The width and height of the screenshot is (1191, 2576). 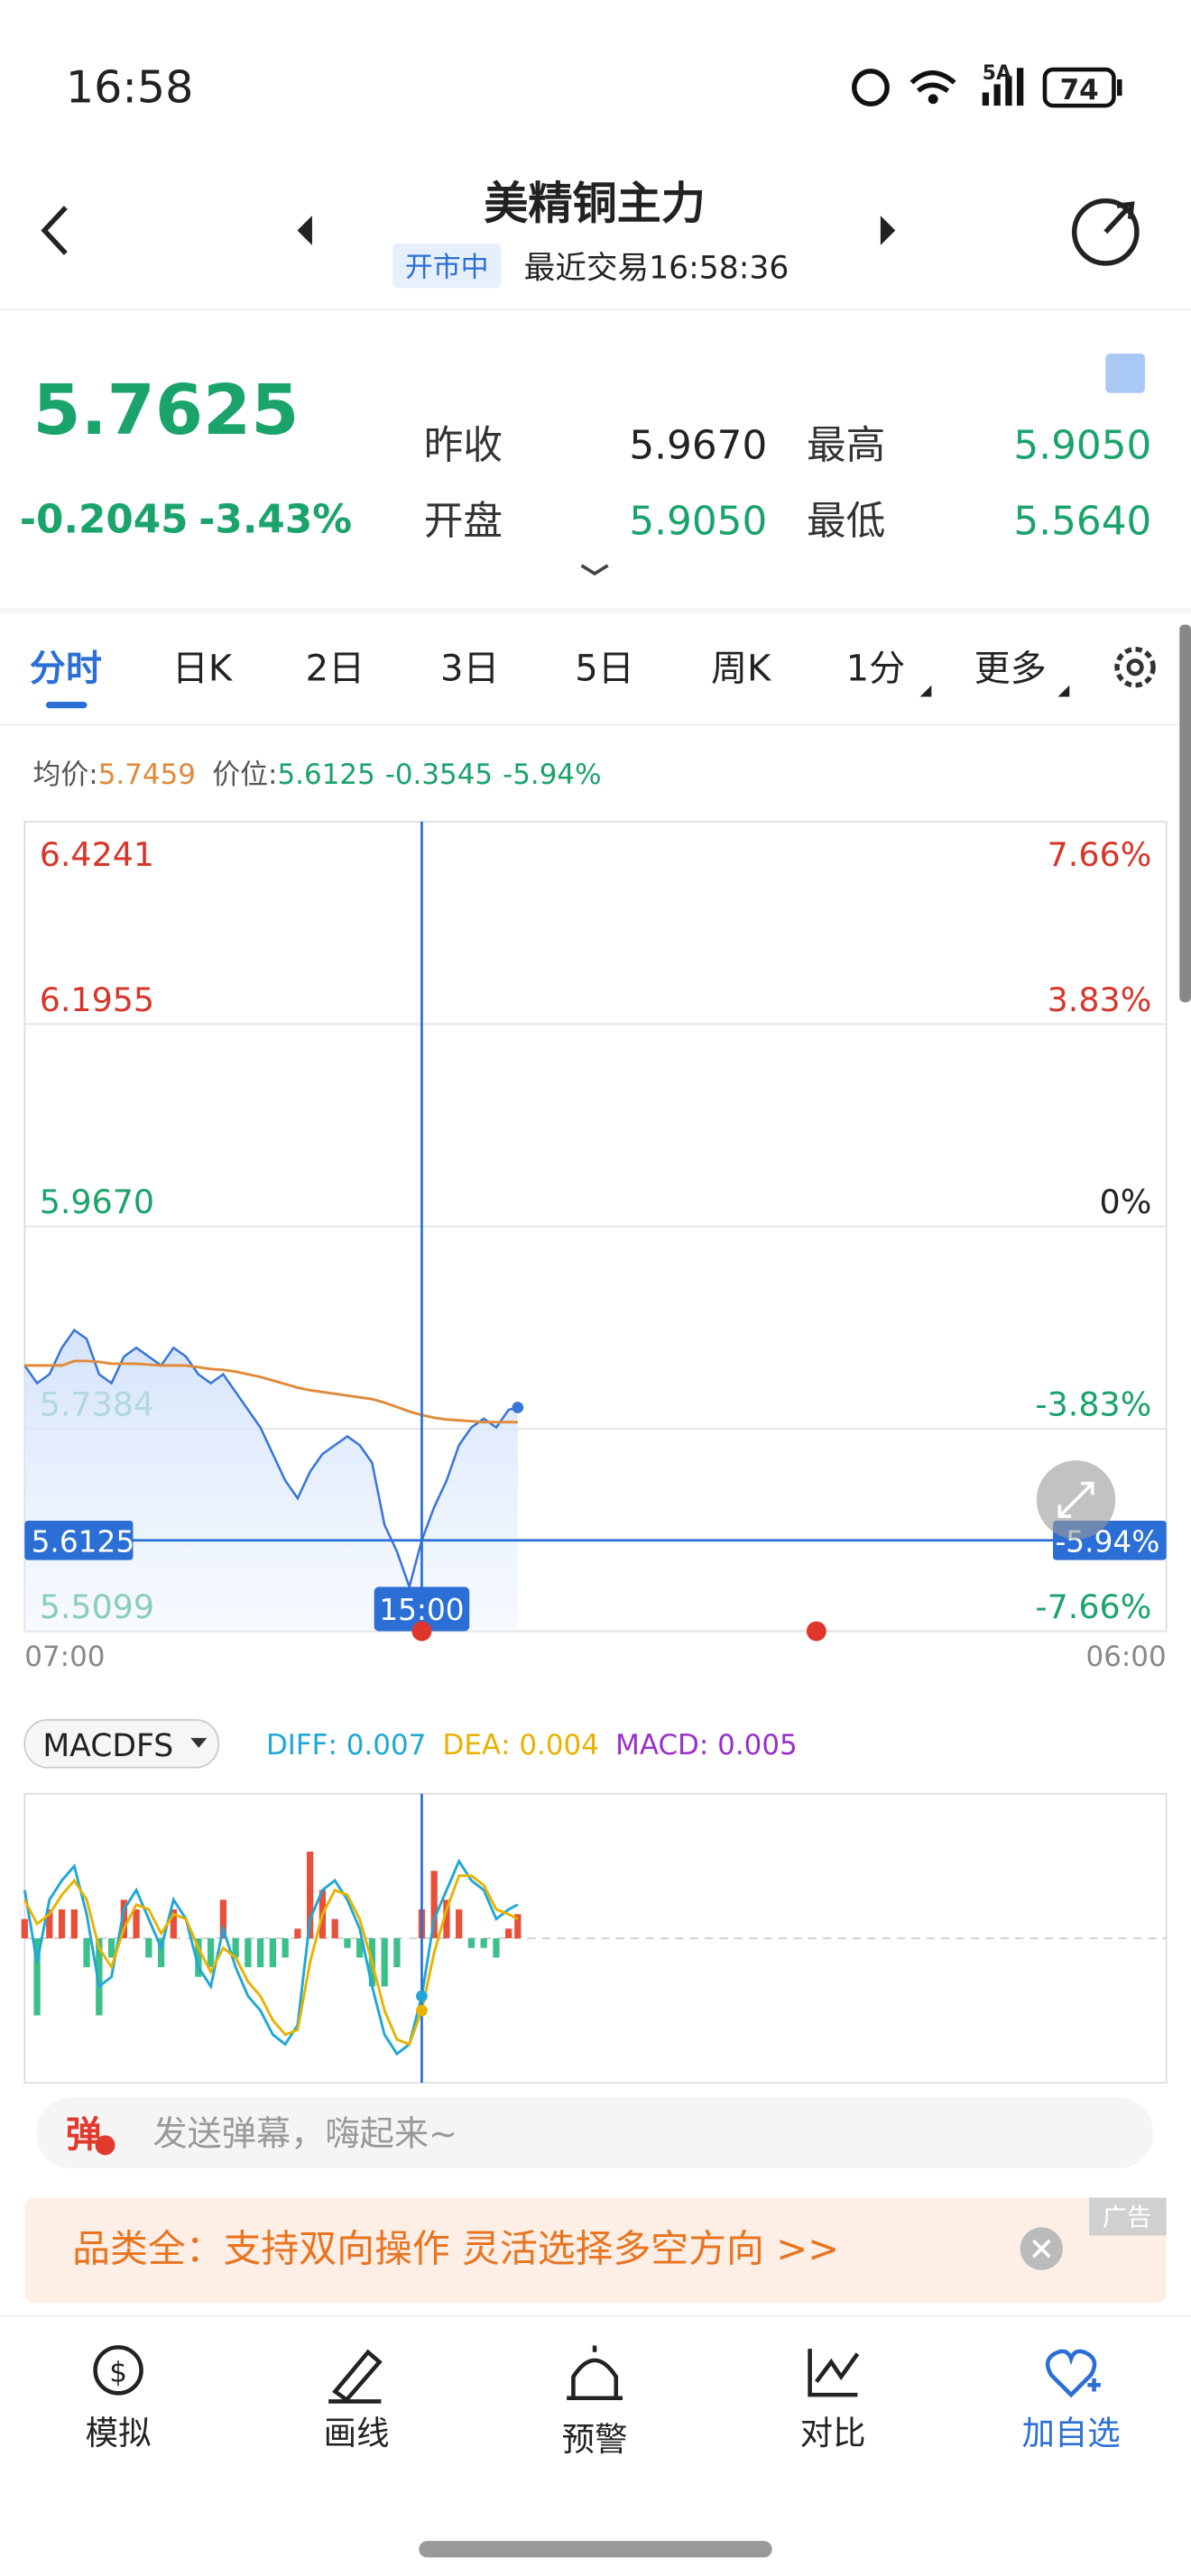 I want to click on tab: 更多, so click(x=1010, y=668).